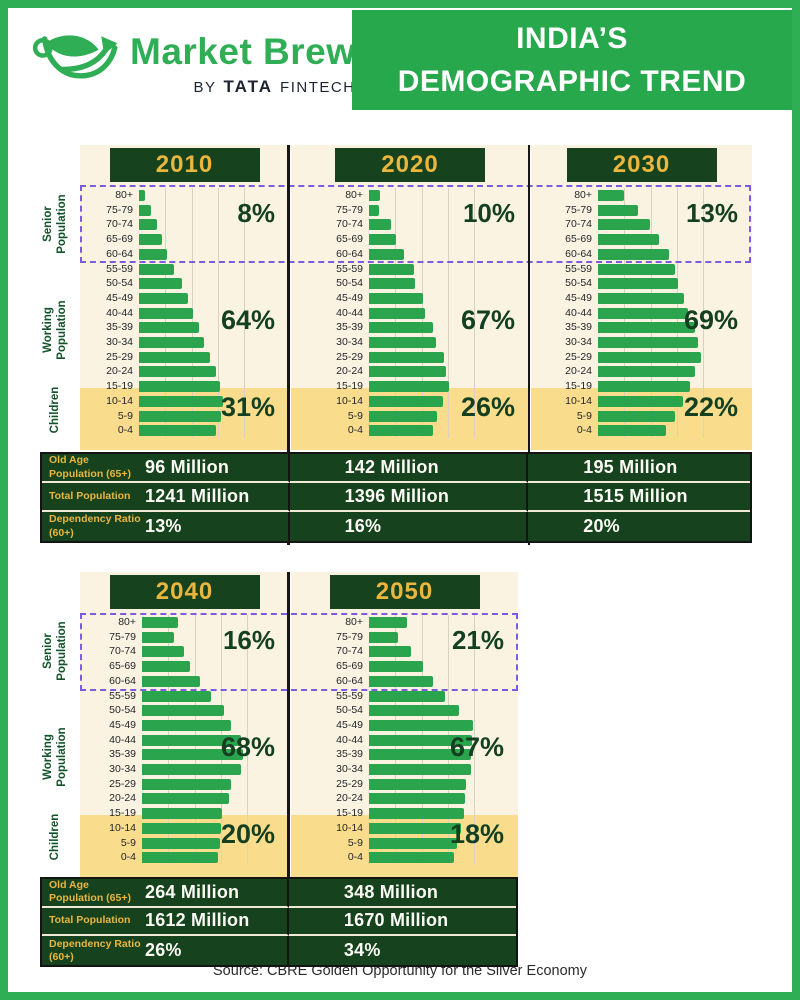 Image resolution: width=800 pixels, height=1000 pixels. I want to click on stat-value-2040-old_age_population_65plus: 264 Million, so click(192, 891).